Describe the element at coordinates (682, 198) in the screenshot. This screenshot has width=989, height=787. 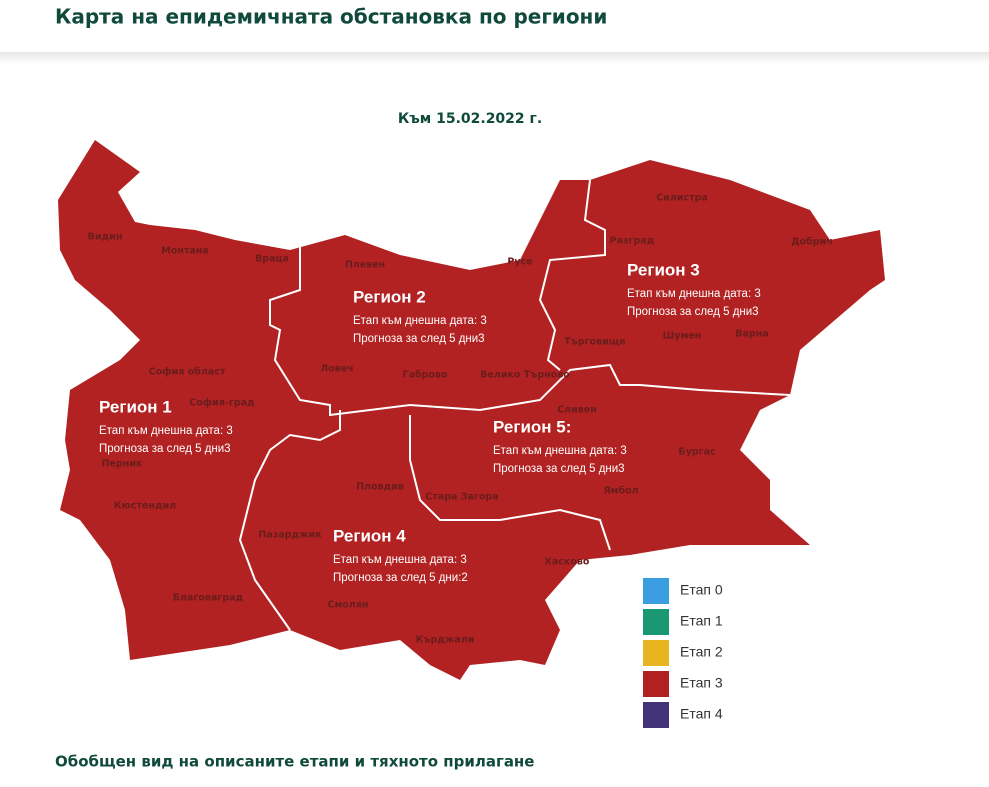
I see `province-label: Силистра` at that location.